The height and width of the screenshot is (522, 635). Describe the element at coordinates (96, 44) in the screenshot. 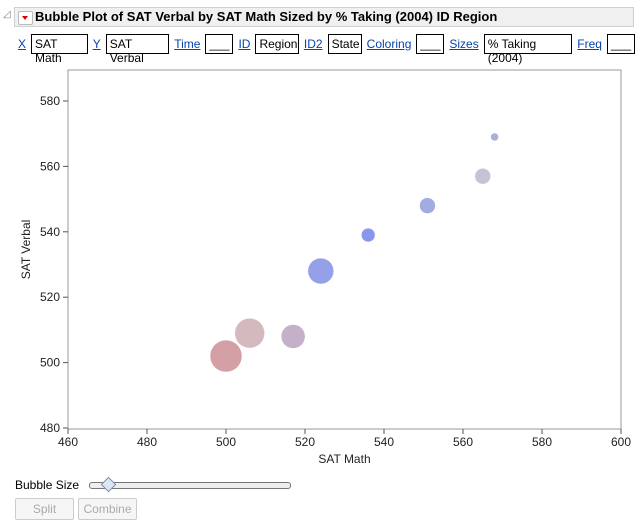

I see `role-link-y: Y` at that location.